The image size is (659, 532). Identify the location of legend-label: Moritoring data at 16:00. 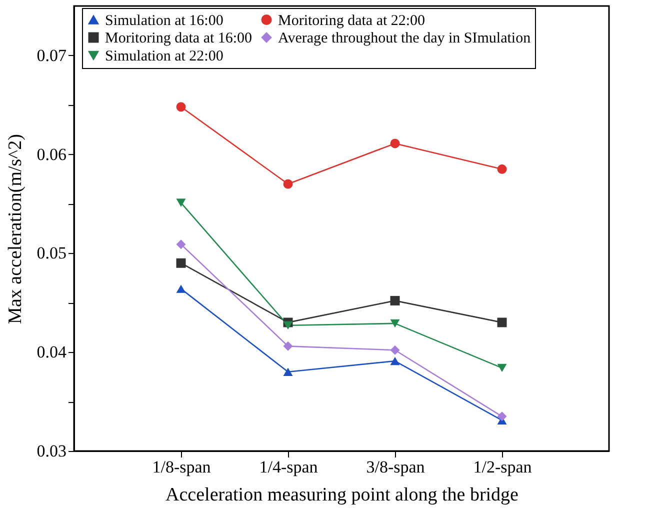
(178, 38).